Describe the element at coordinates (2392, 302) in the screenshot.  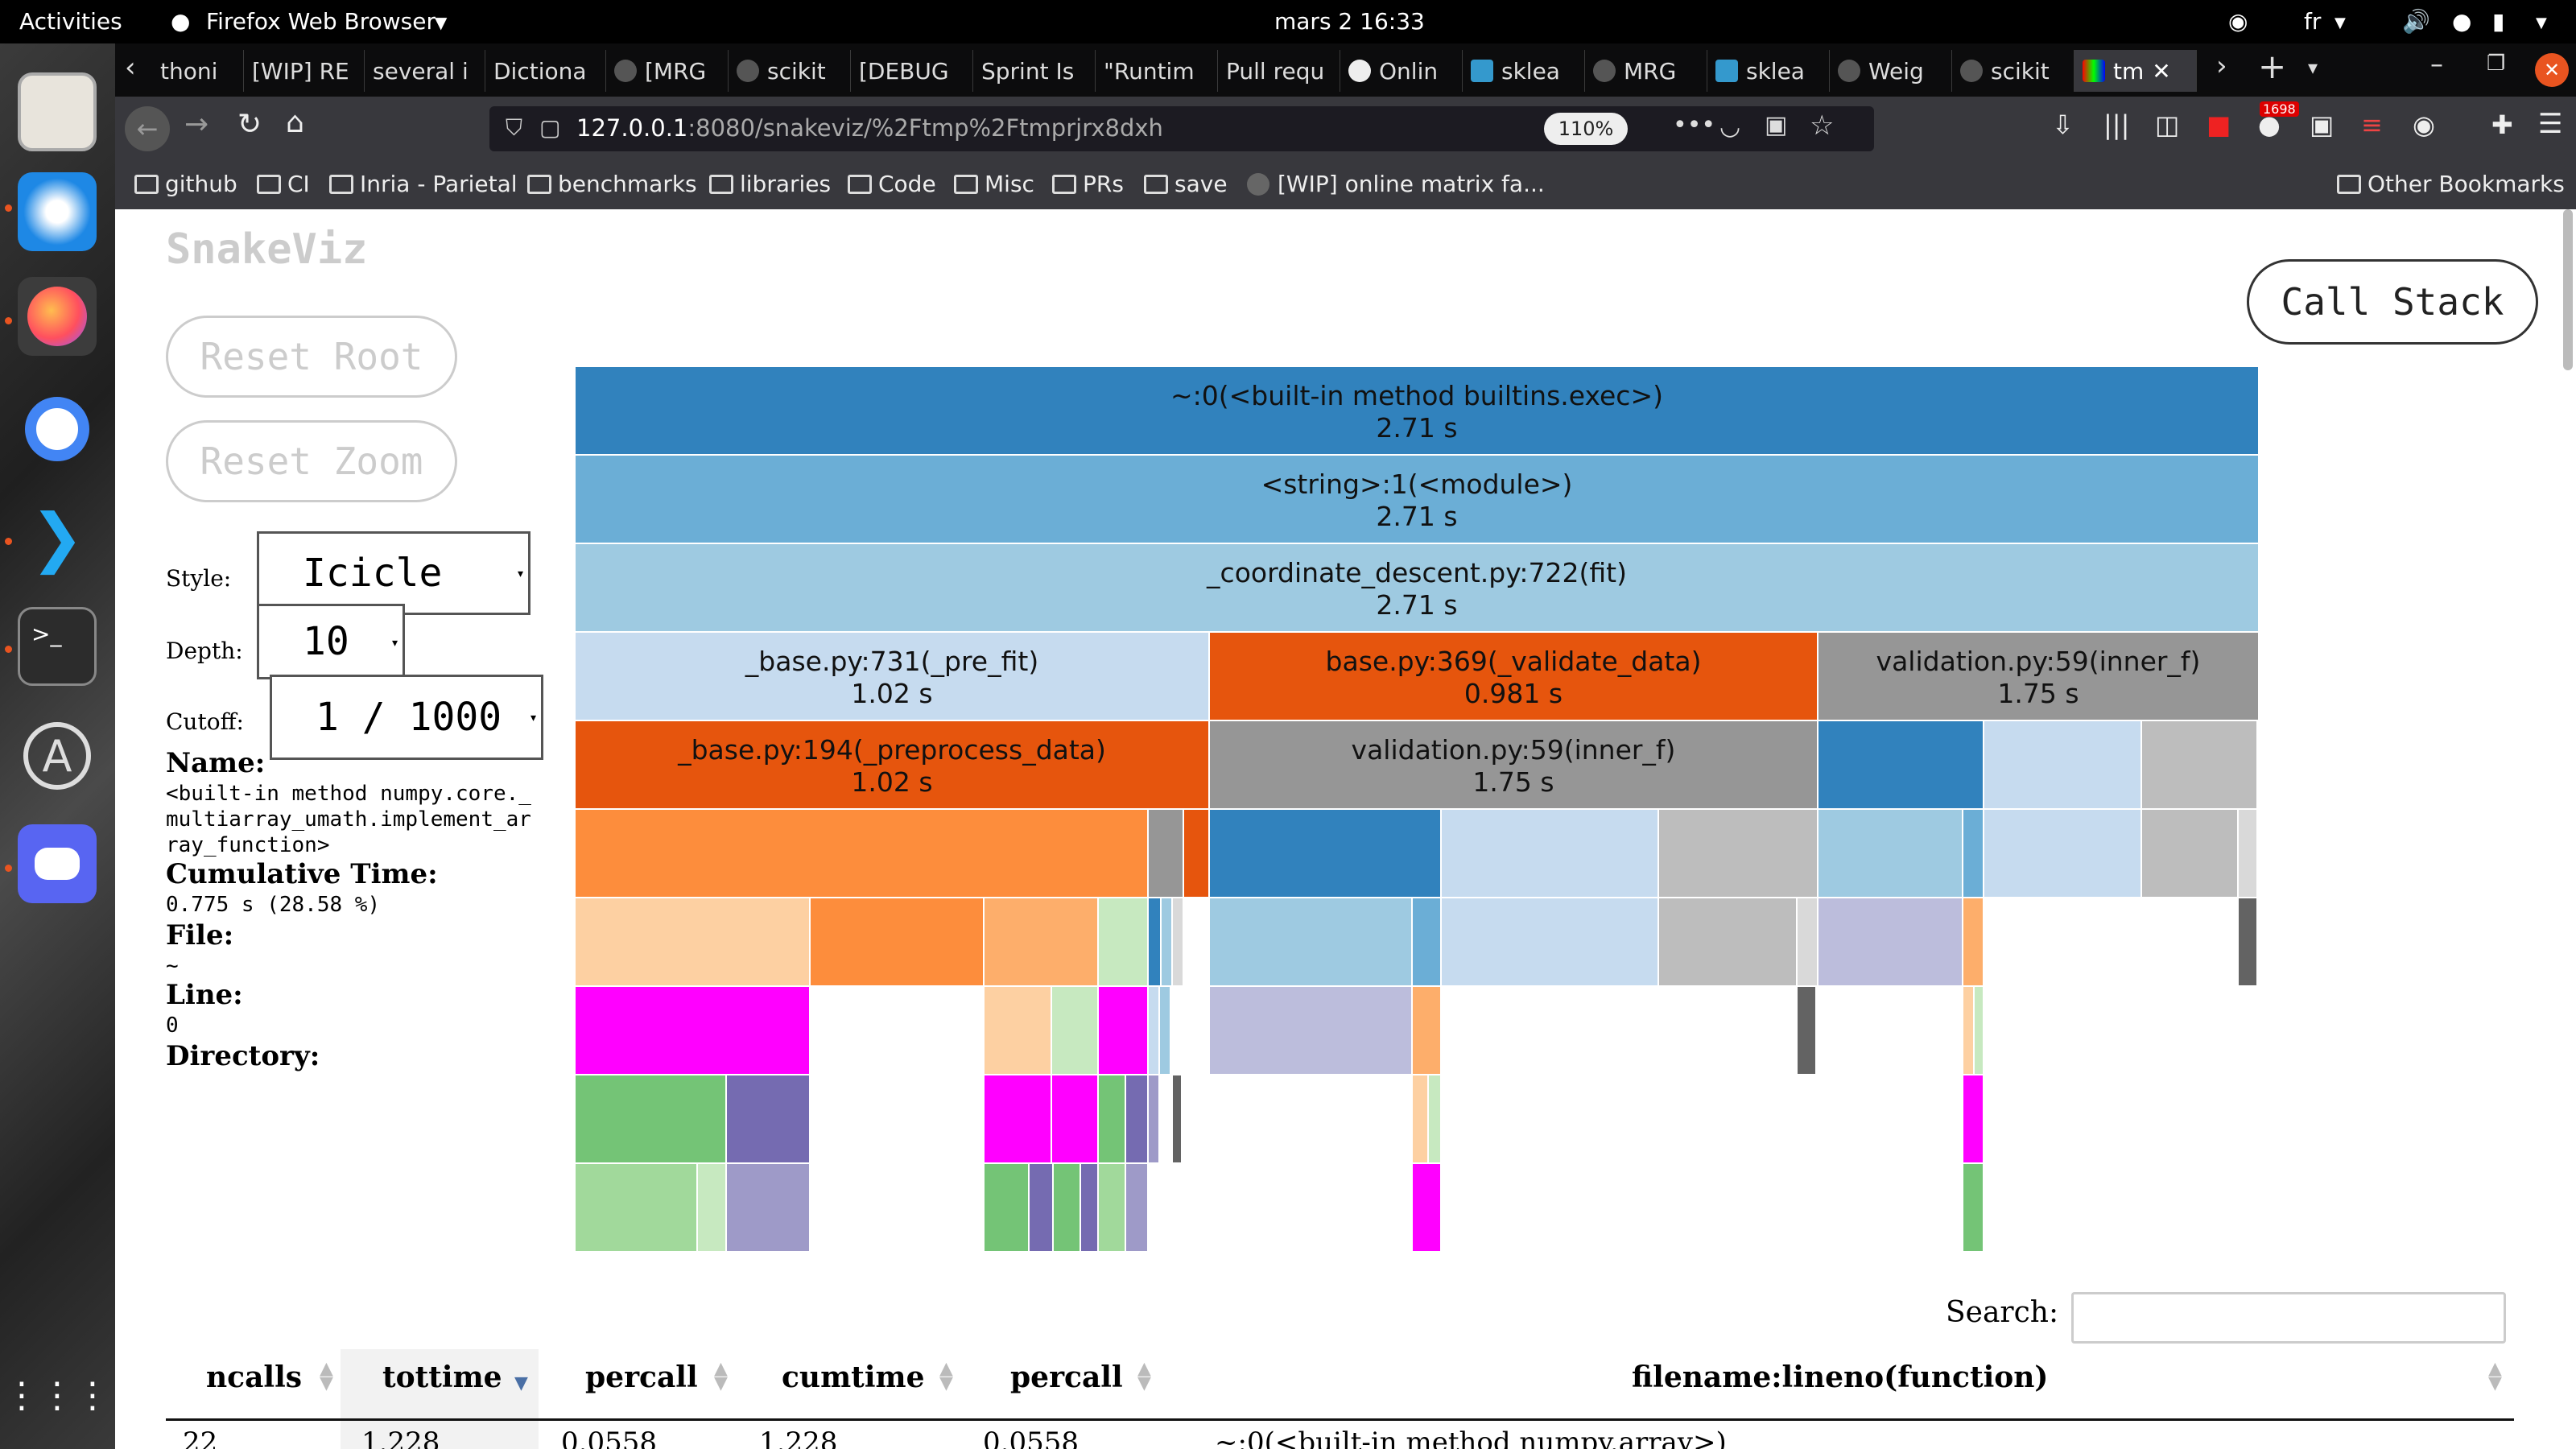
I see `call-stack-button: Call Stack` at that location.